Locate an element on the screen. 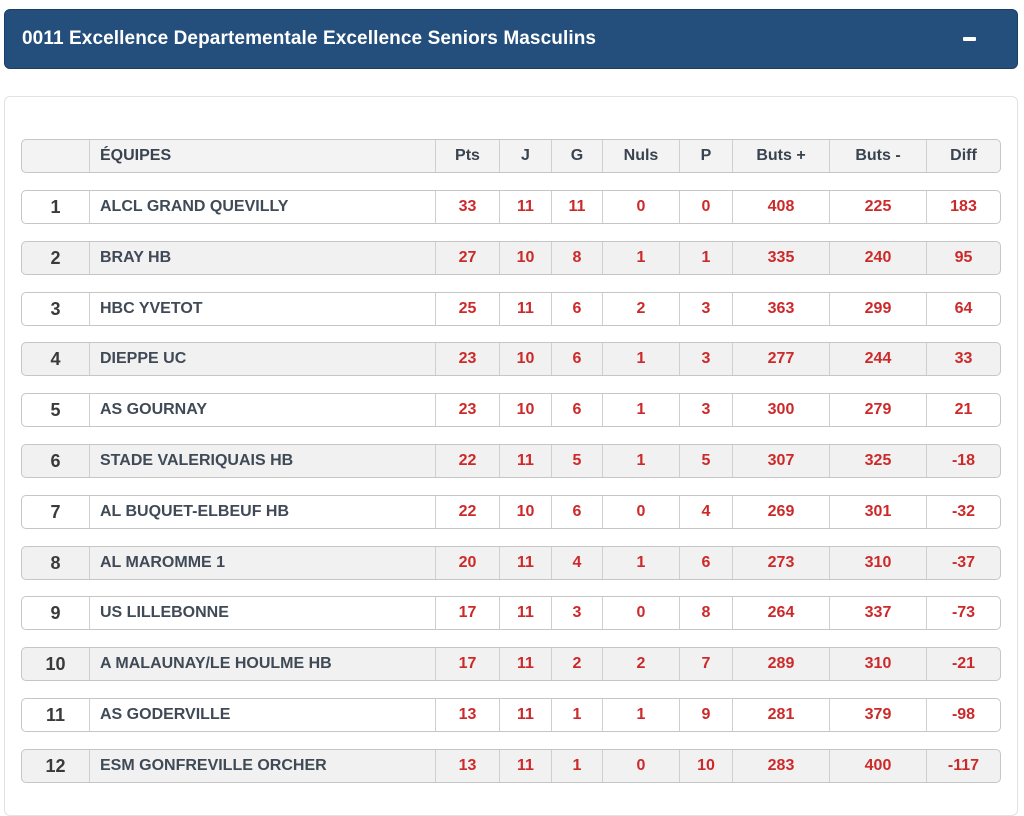  team-name: HBC YVETOT is located at coordinates (263, 309).